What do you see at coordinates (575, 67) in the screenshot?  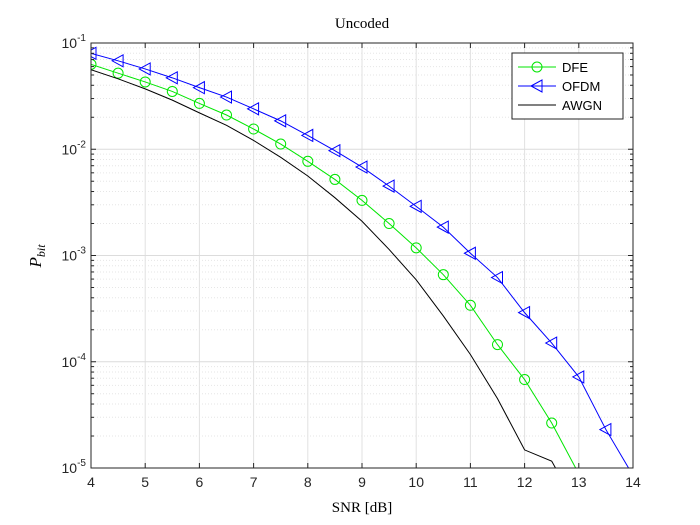 I see `legend-label-dfe: DFE` at bounding box center [575, 67].